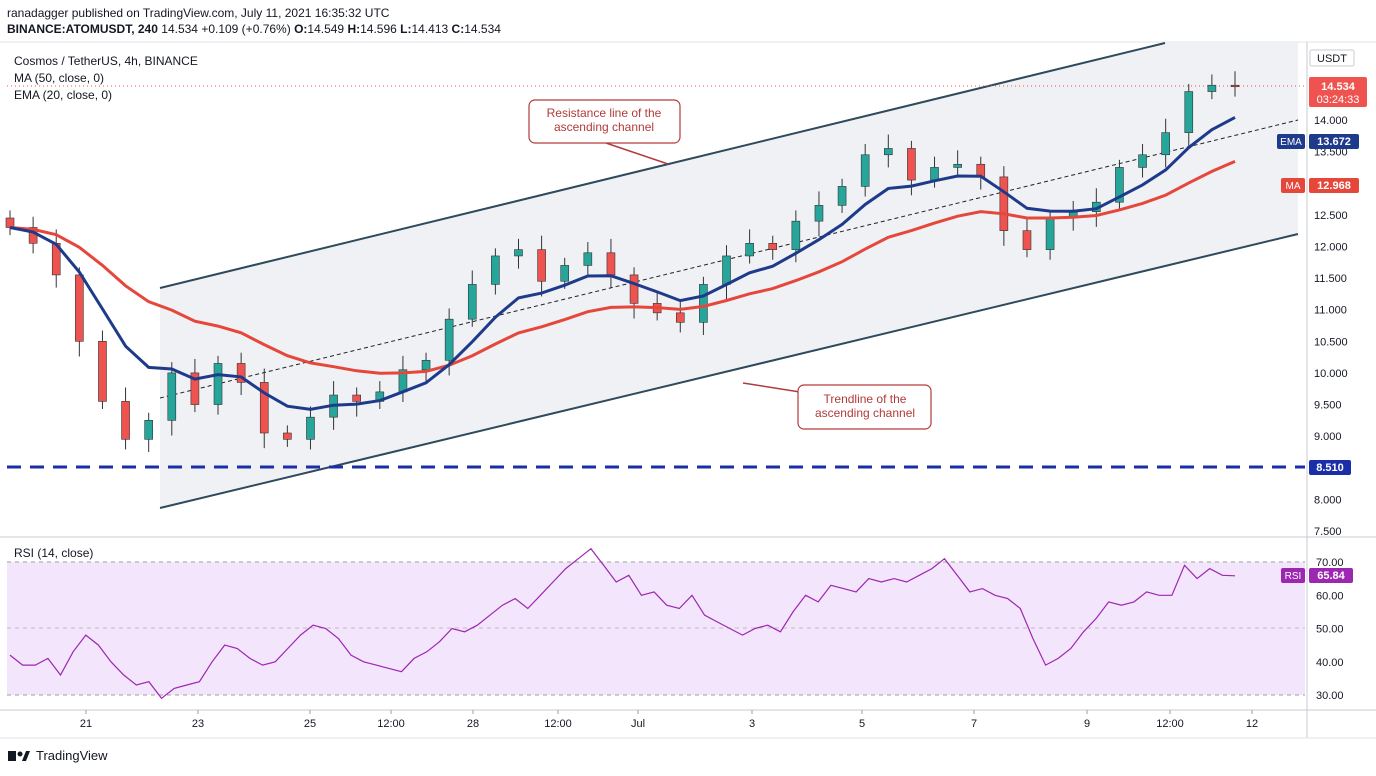 The height and width of the screenshot is (776, 1376). What do you see at coordinates (1330, 279) in the screenshot?
I see `price-tick-label: 11.500` at bounding box center [1330, 279].